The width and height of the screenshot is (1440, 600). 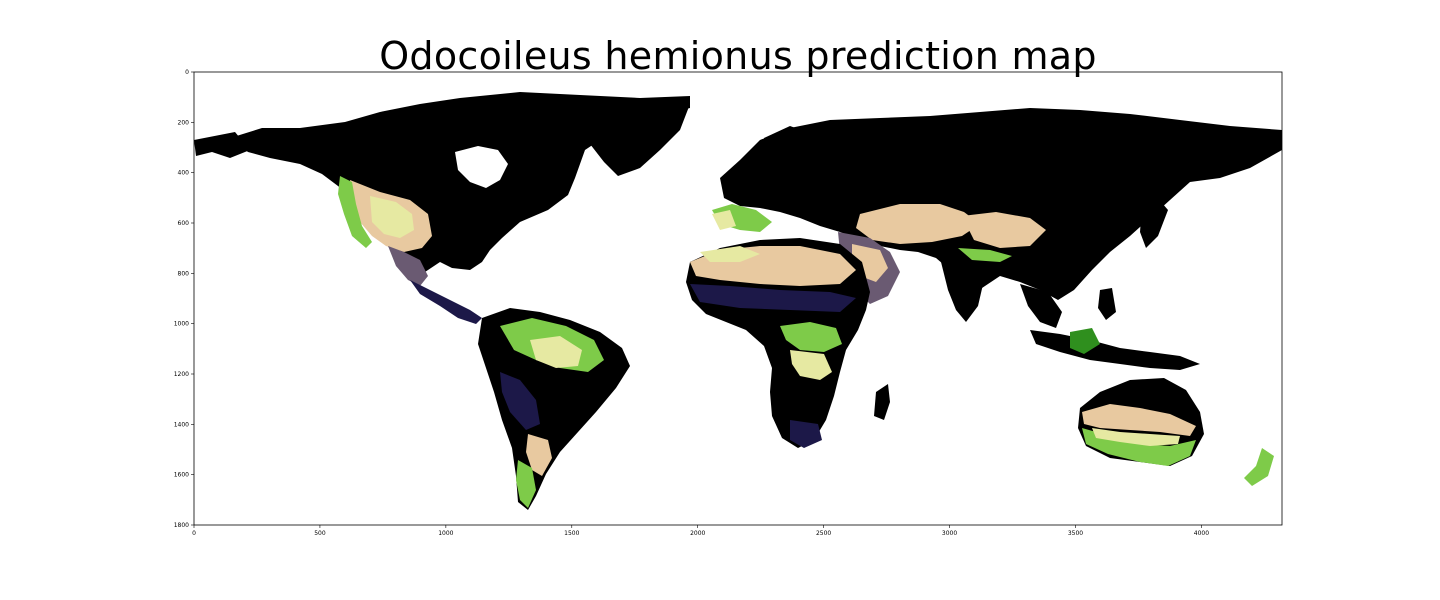 I want to click on landmass-new-zealand, so click(x=1259, y=467).